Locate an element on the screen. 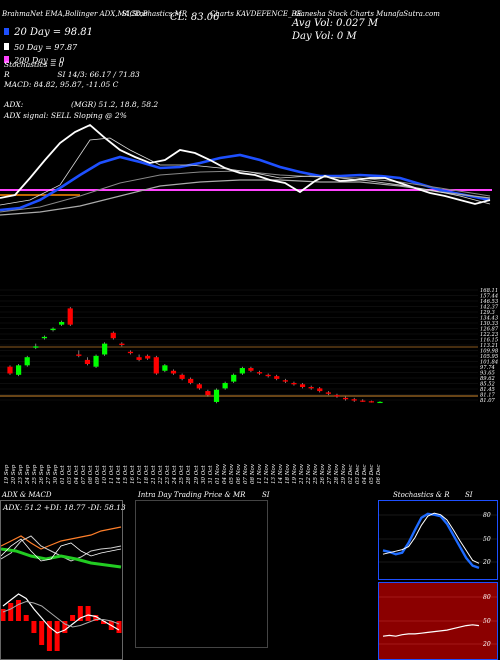  legend-20day: 20 Day = 98.81 is located at coordinates (48, 29).